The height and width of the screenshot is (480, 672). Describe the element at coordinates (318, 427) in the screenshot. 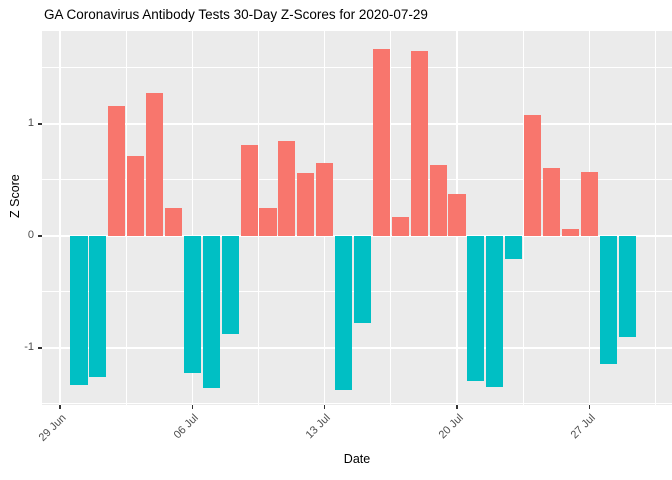

I see `x-tick-label: 13 Jul` at that location.